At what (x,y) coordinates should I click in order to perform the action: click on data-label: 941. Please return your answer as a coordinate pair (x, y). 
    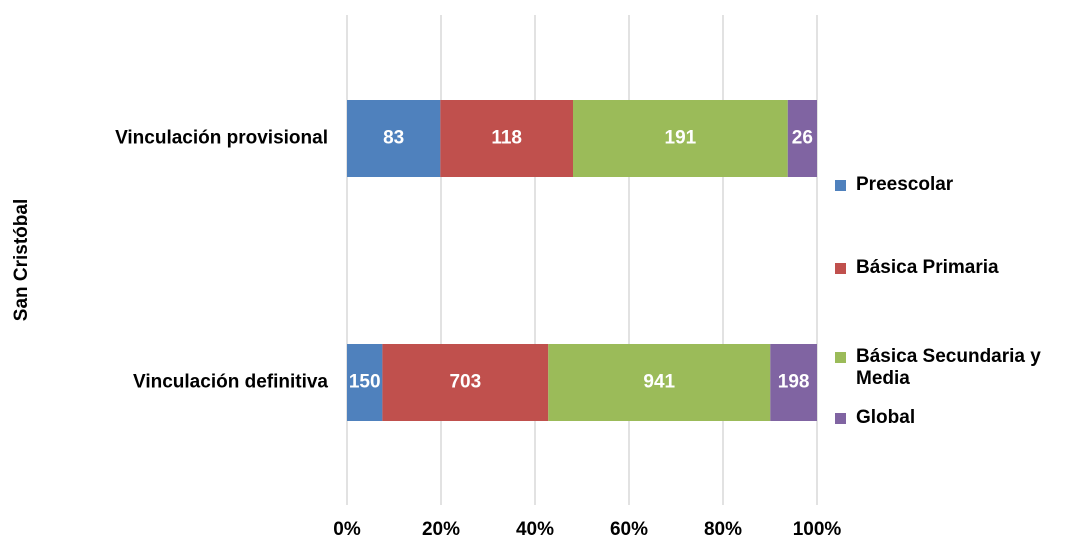
    Looking at the image, I should click on (659, 382).